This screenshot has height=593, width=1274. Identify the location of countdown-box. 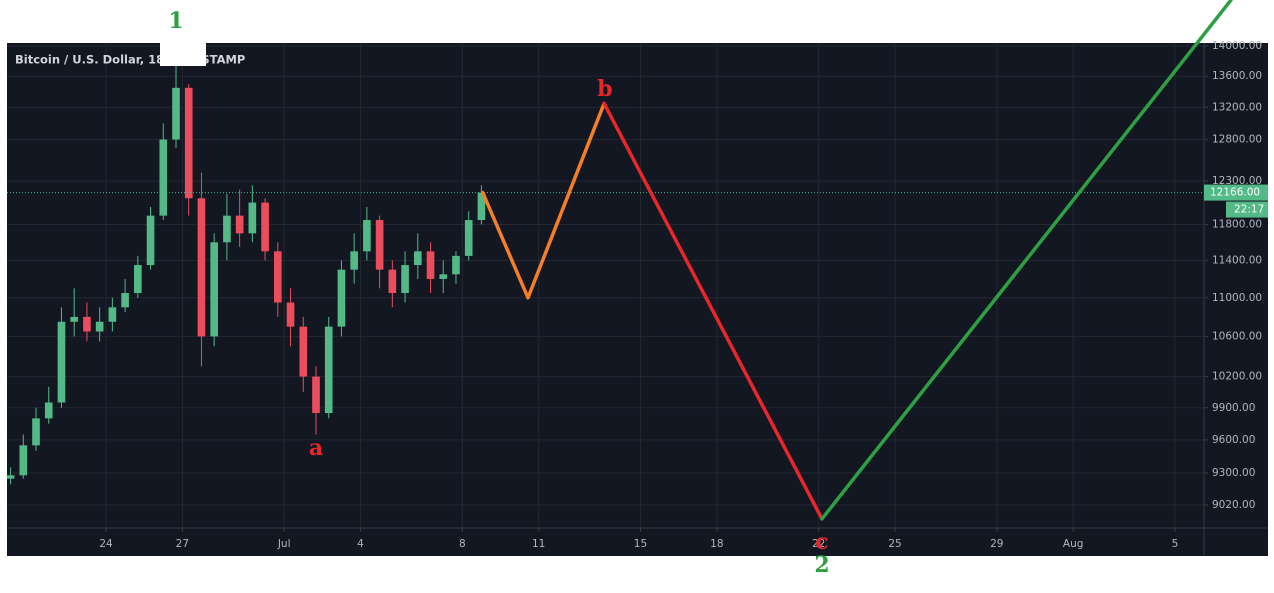
(1247, 209).